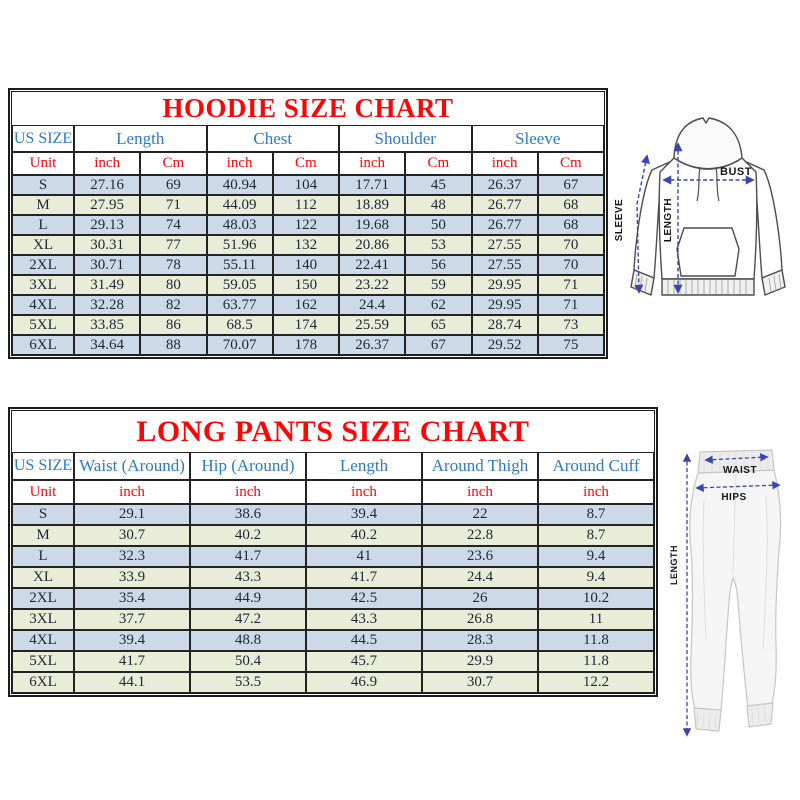 This screenshot has height=800, width=800. I want to click on value-cell: 132, so click(305, 245).